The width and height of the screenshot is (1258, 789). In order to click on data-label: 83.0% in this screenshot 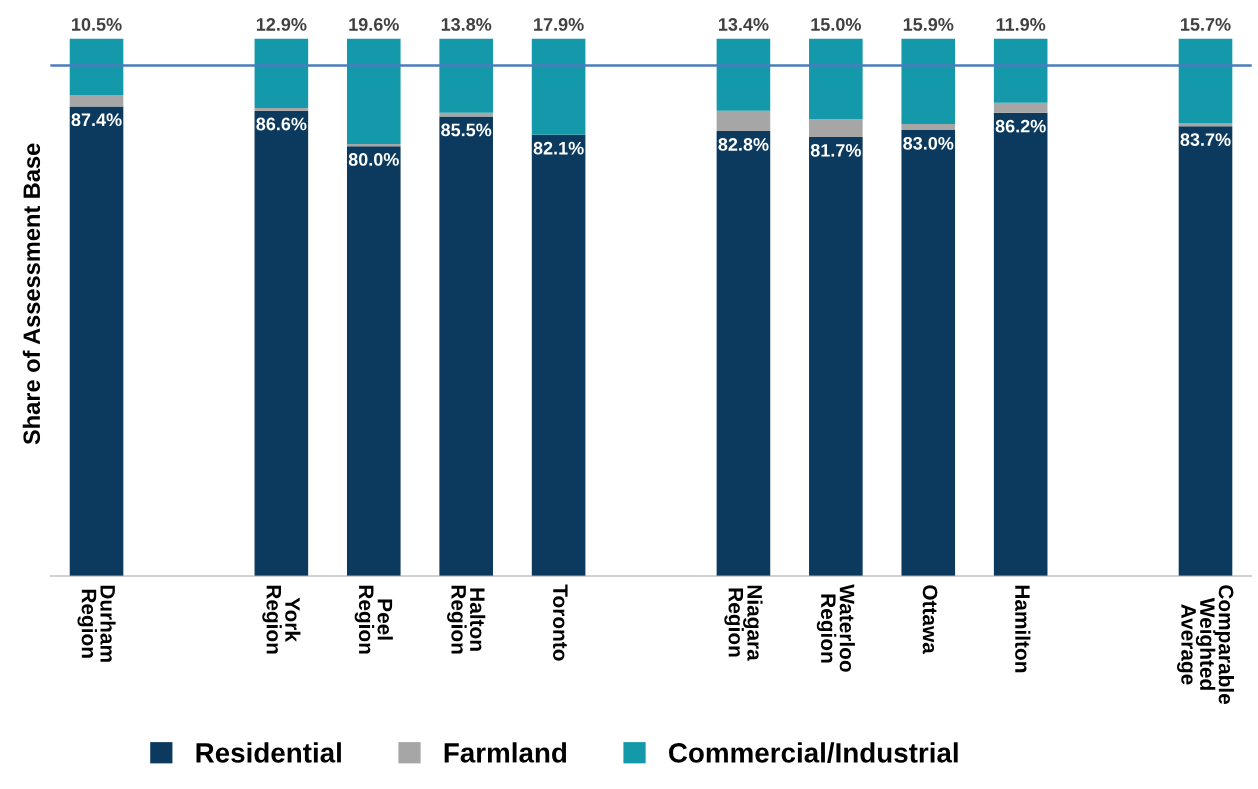, I will do `click(928, 143)`.